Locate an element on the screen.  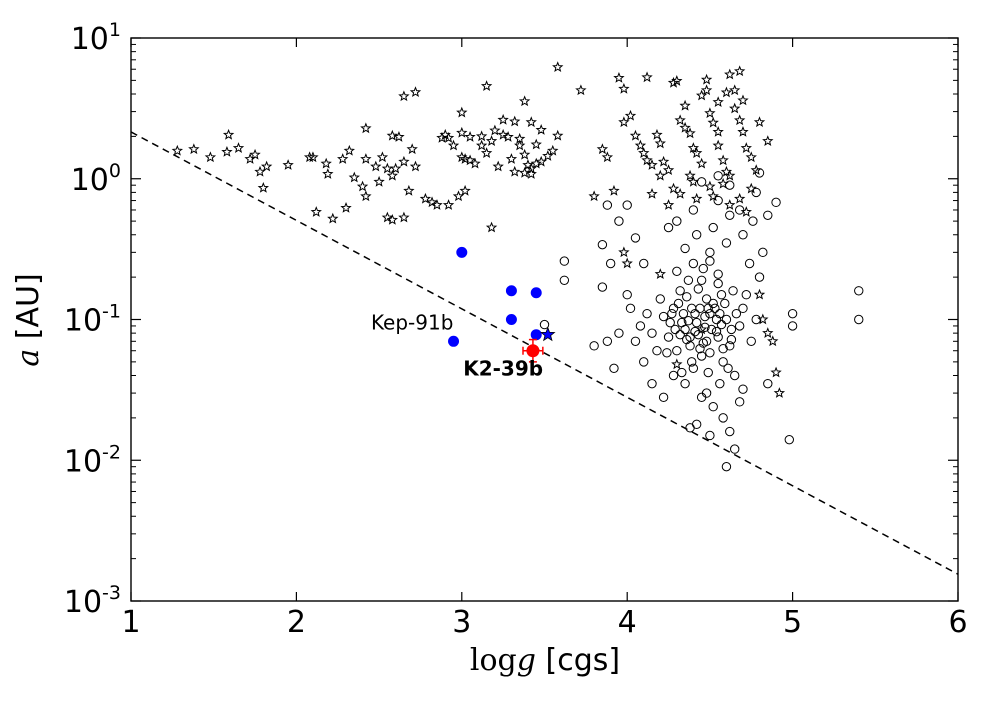
y-tick-label: 10¹ is located at coordinates (96, 38).